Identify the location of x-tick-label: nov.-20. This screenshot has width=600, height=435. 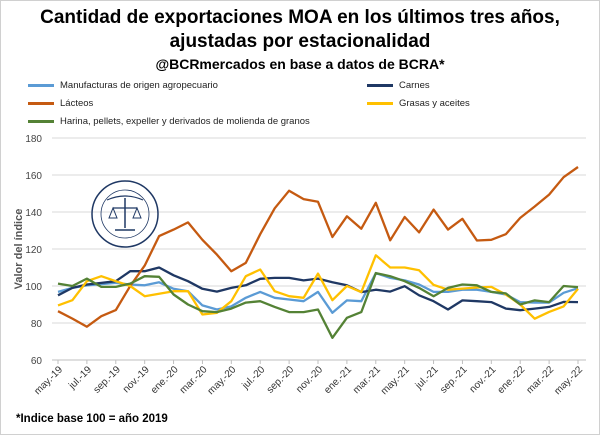
(309, 379).